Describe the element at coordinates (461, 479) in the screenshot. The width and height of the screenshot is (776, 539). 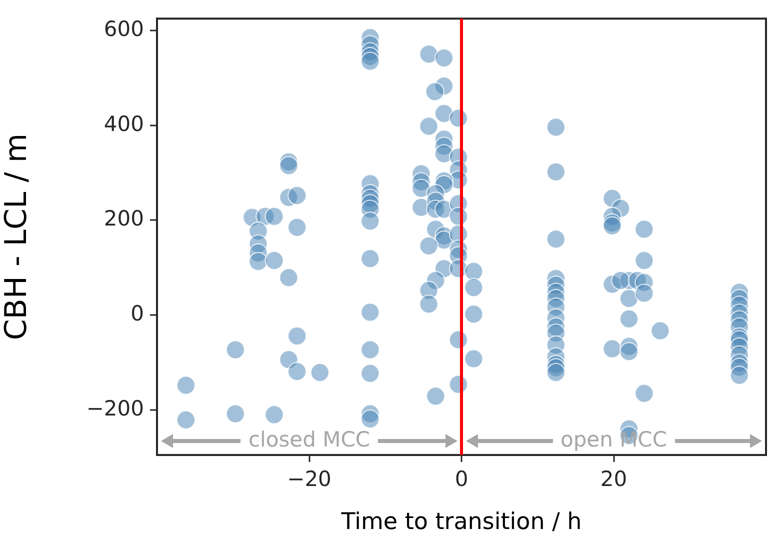
I see `x-tick-label: 0` at that location.